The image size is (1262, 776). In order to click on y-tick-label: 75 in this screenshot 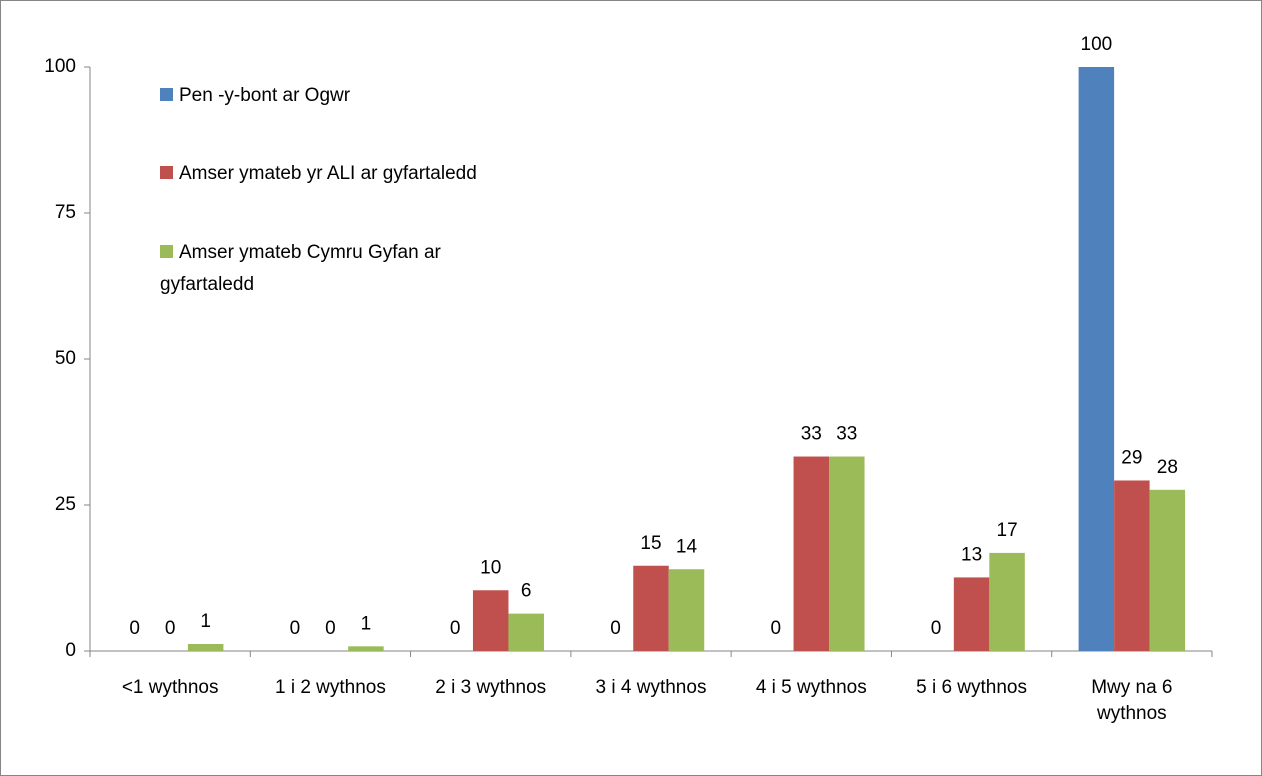, I will do `click(65, 212)`.